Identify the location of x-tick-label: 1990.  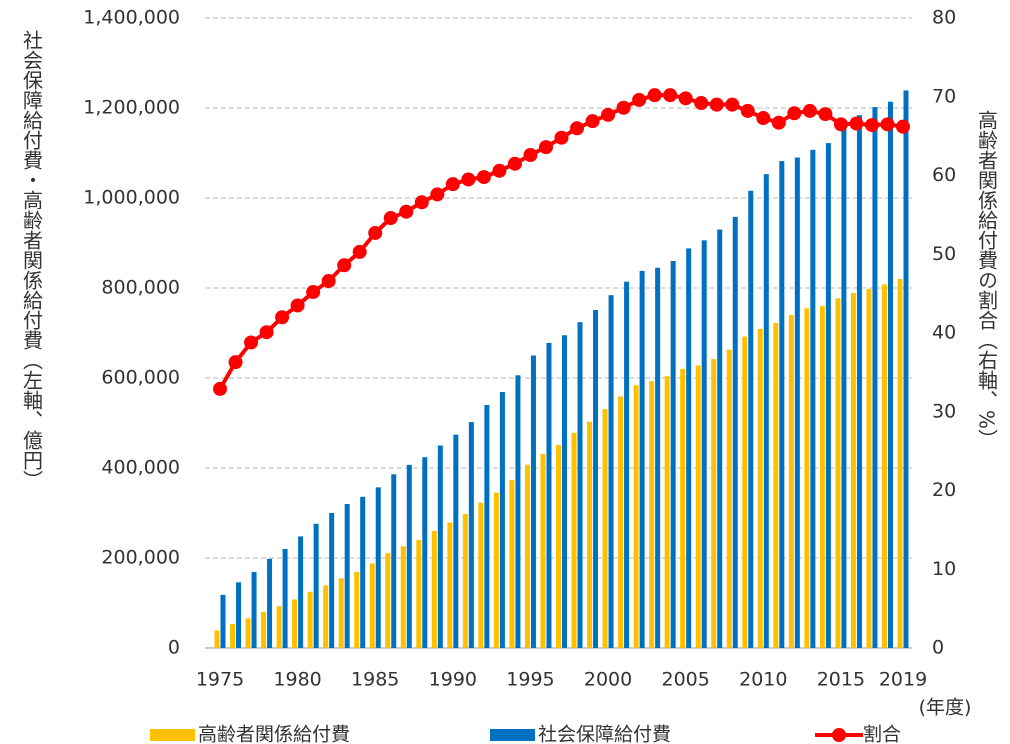
(453, 680).